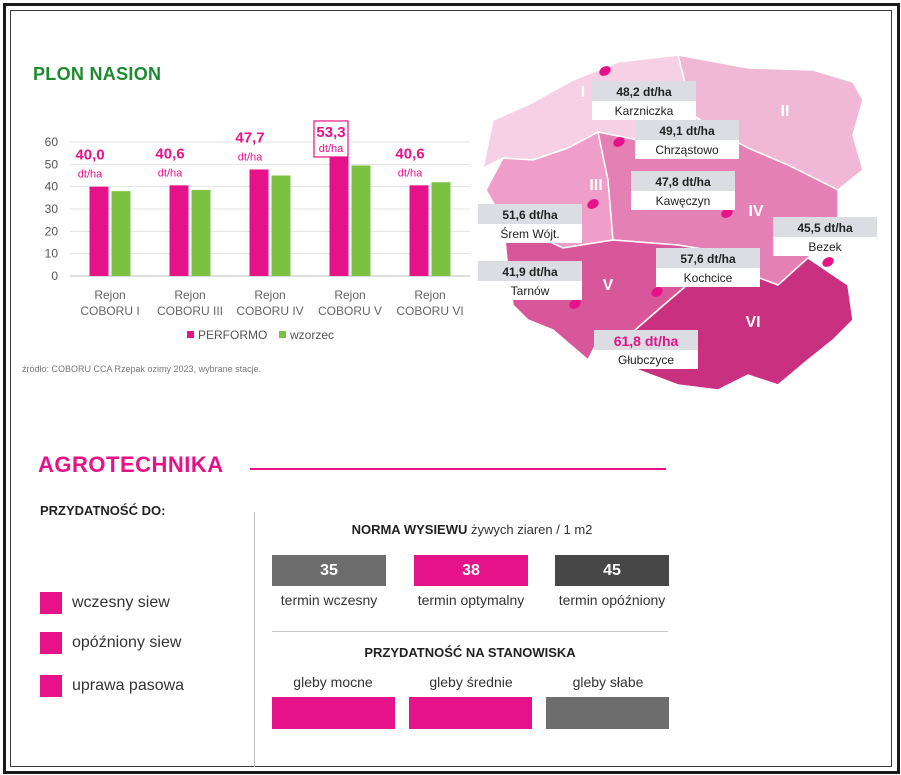  Describe the element at coordinates (103, 510) in the screenshot. I see `suitability-title: PRZYDATNOŚĆ DO:` at that location.